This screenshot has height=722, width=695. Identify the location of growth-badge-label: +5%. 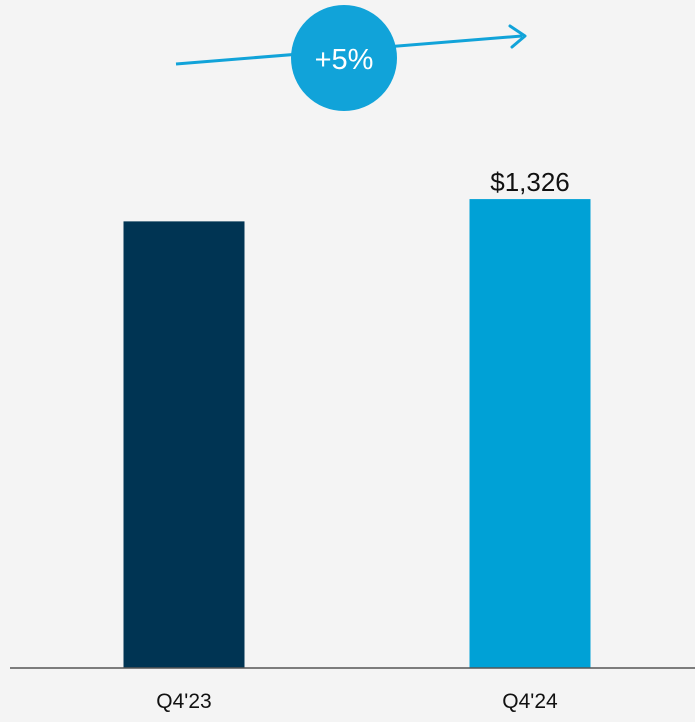
(344, 60).